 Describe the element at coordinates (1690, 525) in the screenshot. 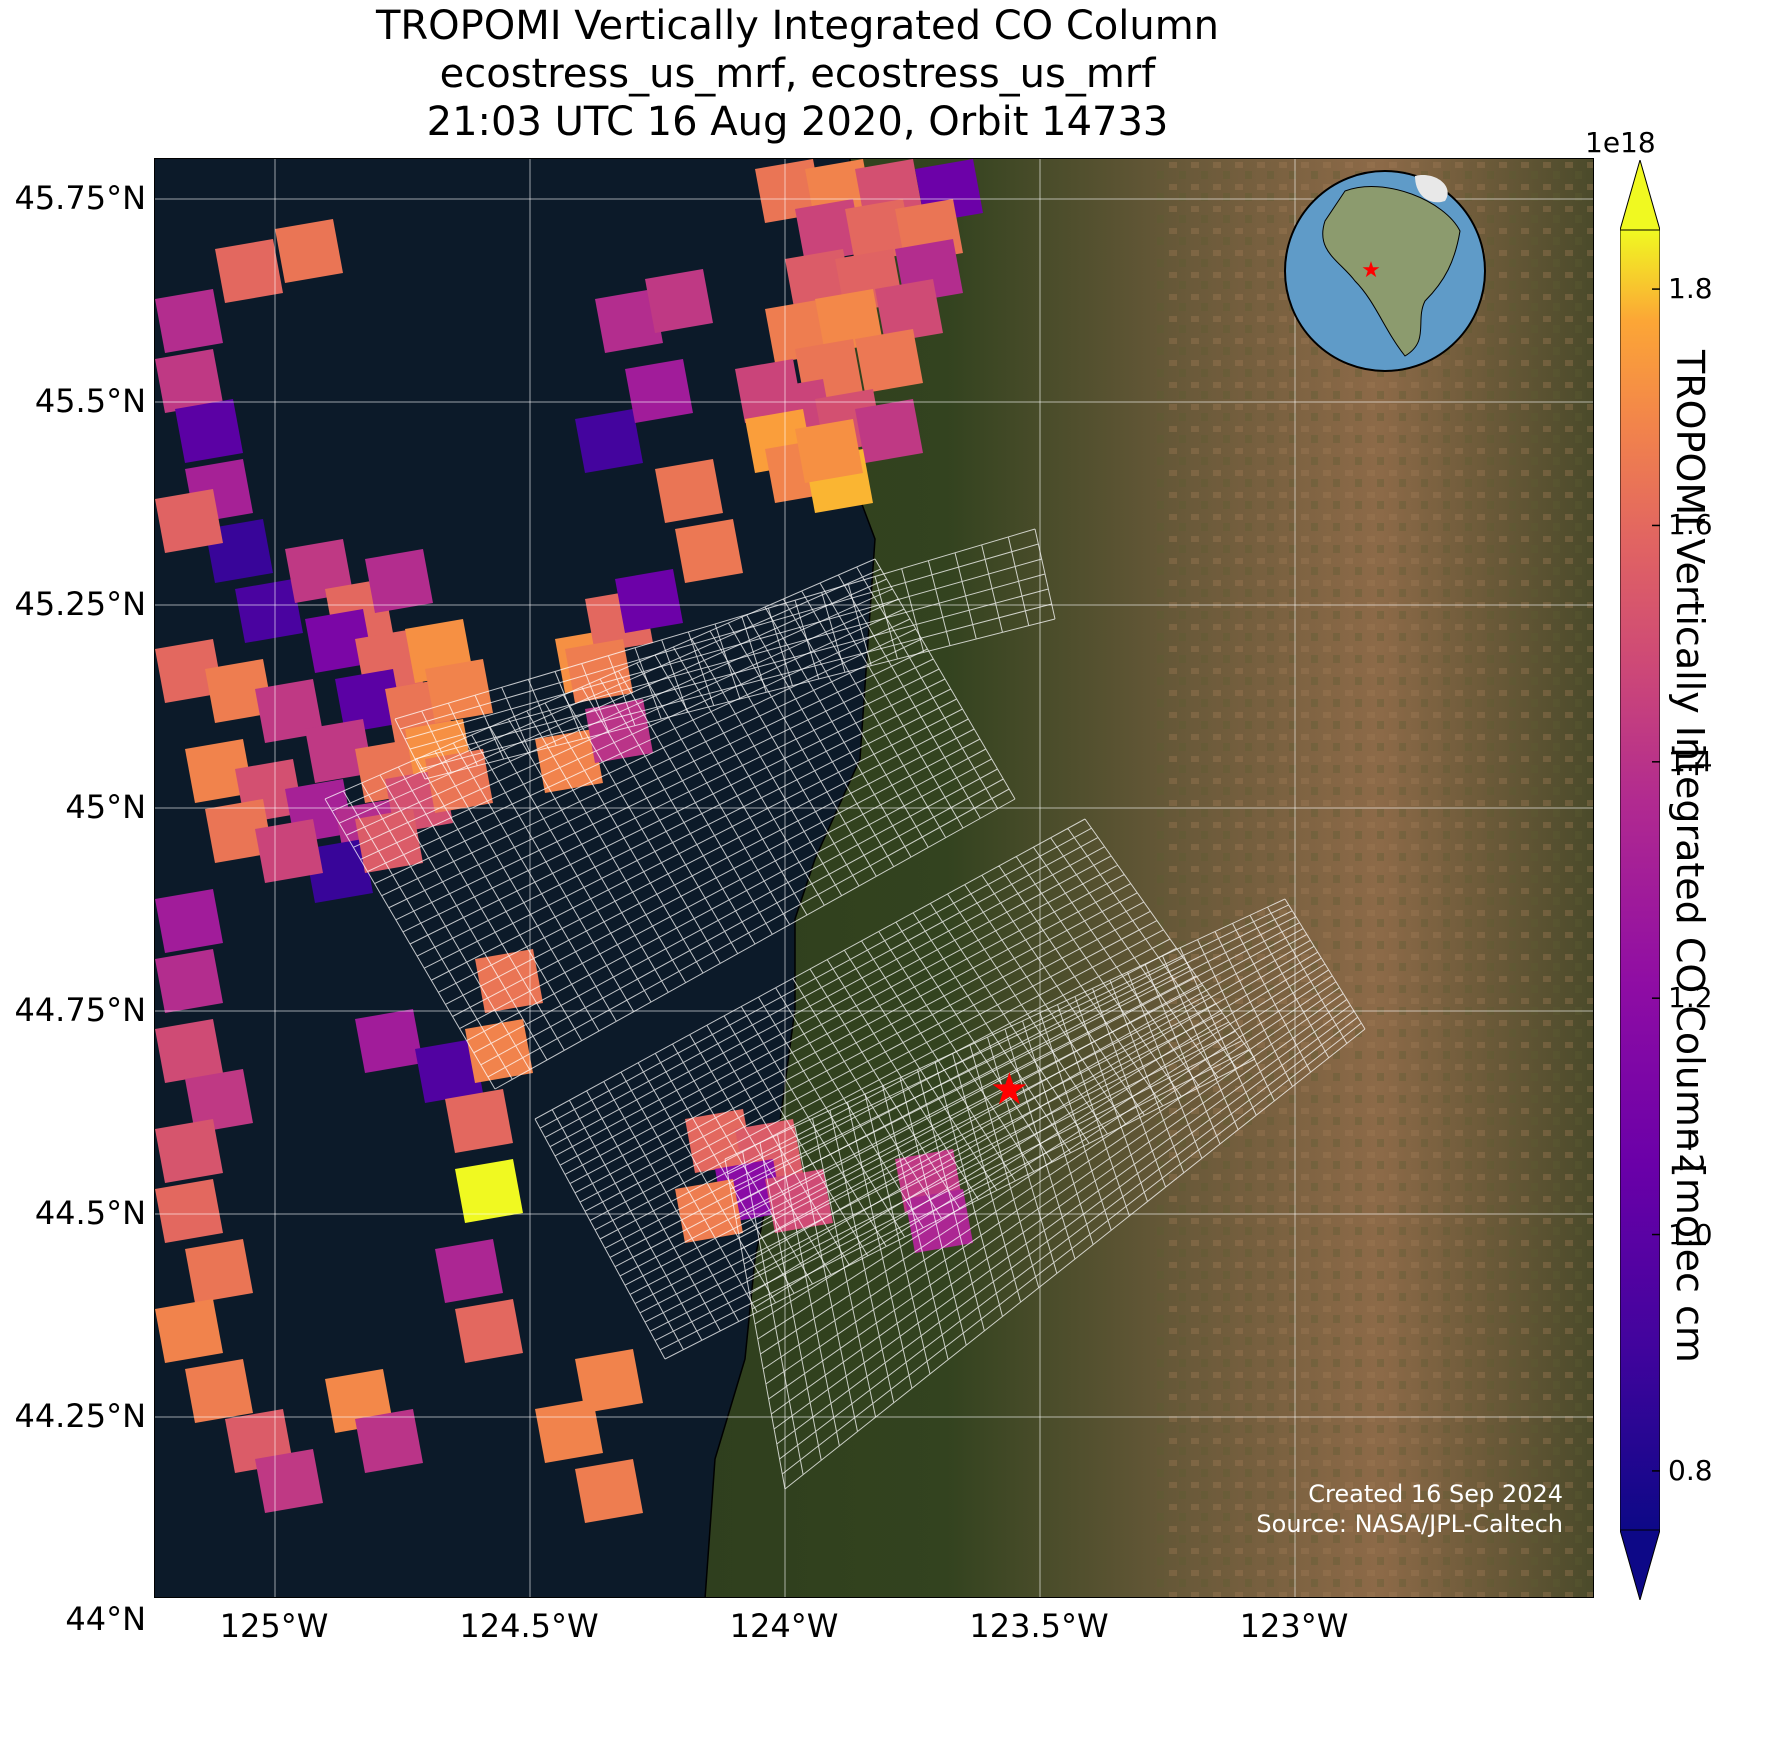

I see `colorbar-tick-label: 1.6` at that location.